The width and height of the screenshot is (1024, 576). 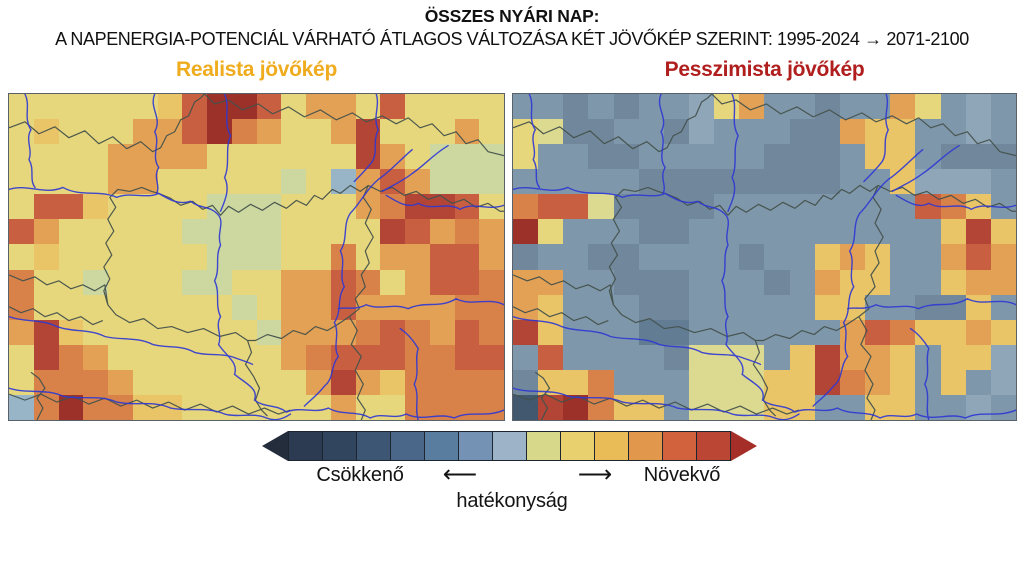 What do you see at coordinates (595, 474) in the screenshot?
I see `legend-arrow-right-icon: ⟶` at bounding box center [595, 474].